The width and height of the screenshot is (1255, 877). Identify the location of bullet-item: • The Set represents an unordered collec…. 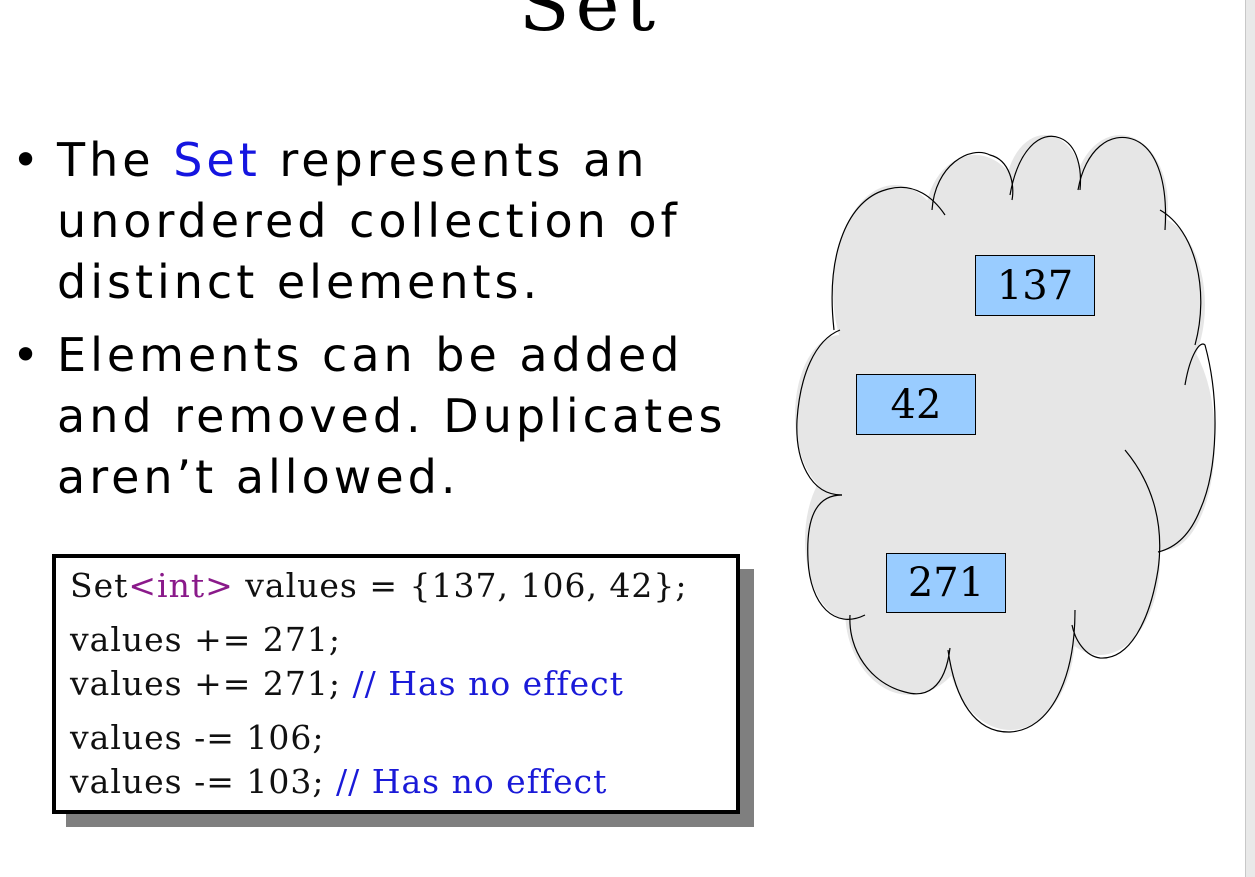
(382, 221).